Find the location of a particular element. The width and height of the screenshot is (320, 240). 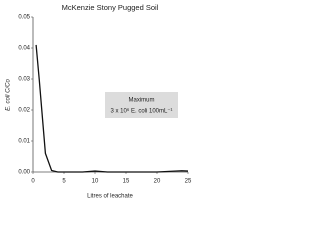

y-tick-label: 0.02 is located at coordinates (24, 111).